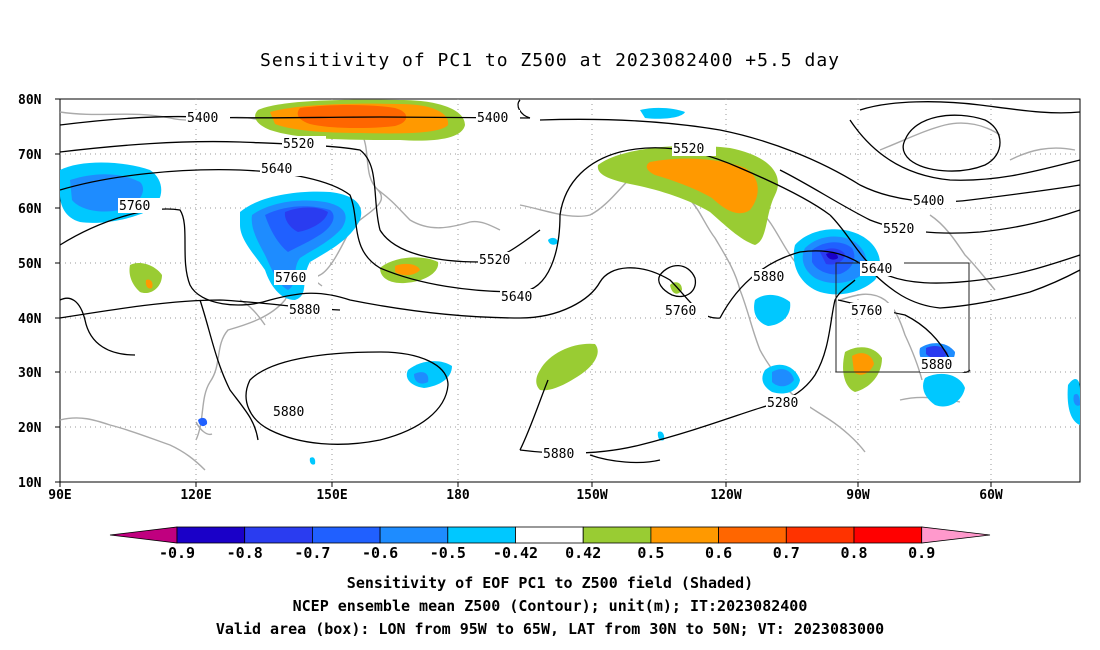 The width and height of the screenshot is (1100, 650). Describe the element at coordinates (515, 553) in the screenshot. I see `colorbar-label: -0.42` at that location.